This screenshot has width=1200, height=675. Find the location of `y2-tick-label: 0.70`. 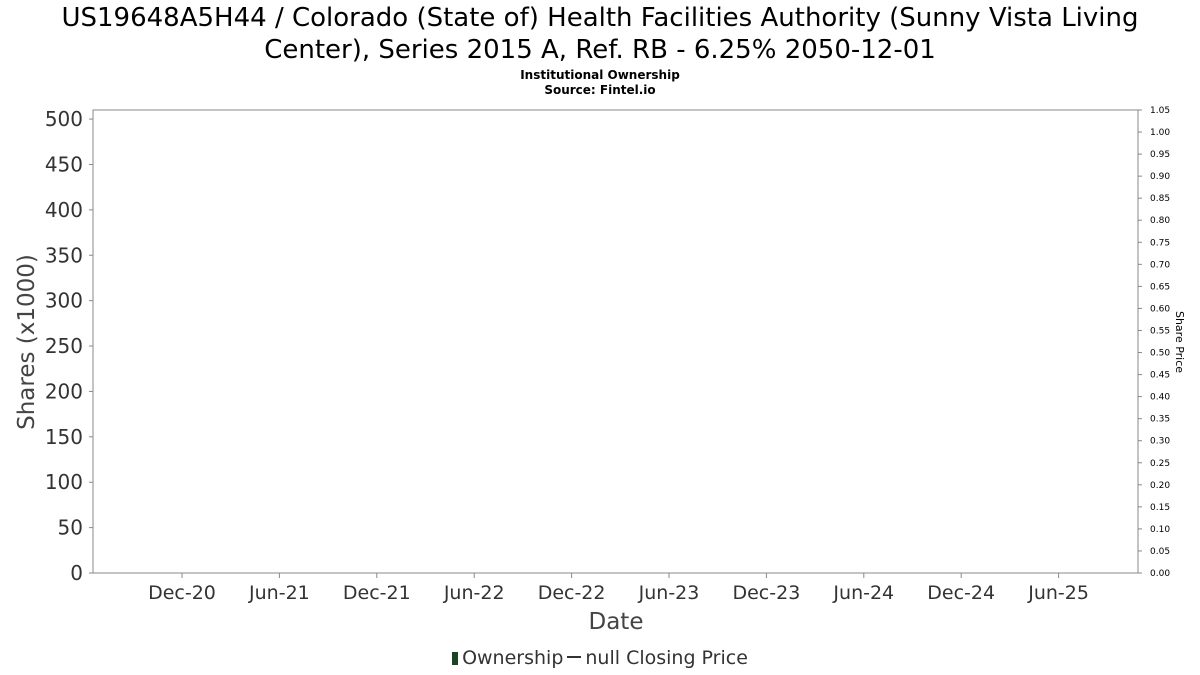

y2-tick-label: 0.70 is located at coordinates (1160, 265).